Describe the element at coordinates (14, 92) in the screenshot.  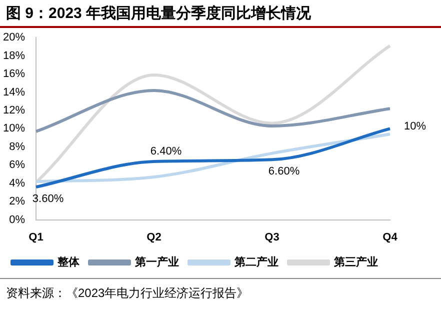
I see `y-tick-label: 14%` at that location.